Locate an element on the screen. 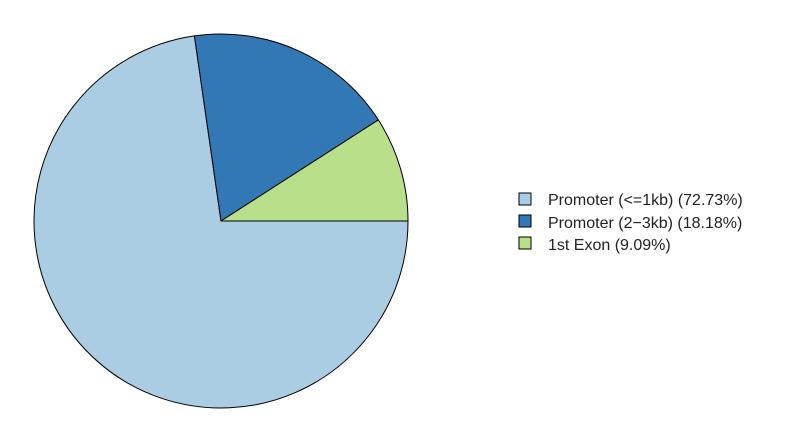  legend-label-1: Promoter (2−3kb) (18.18%) is located at coordinates (645, 223).